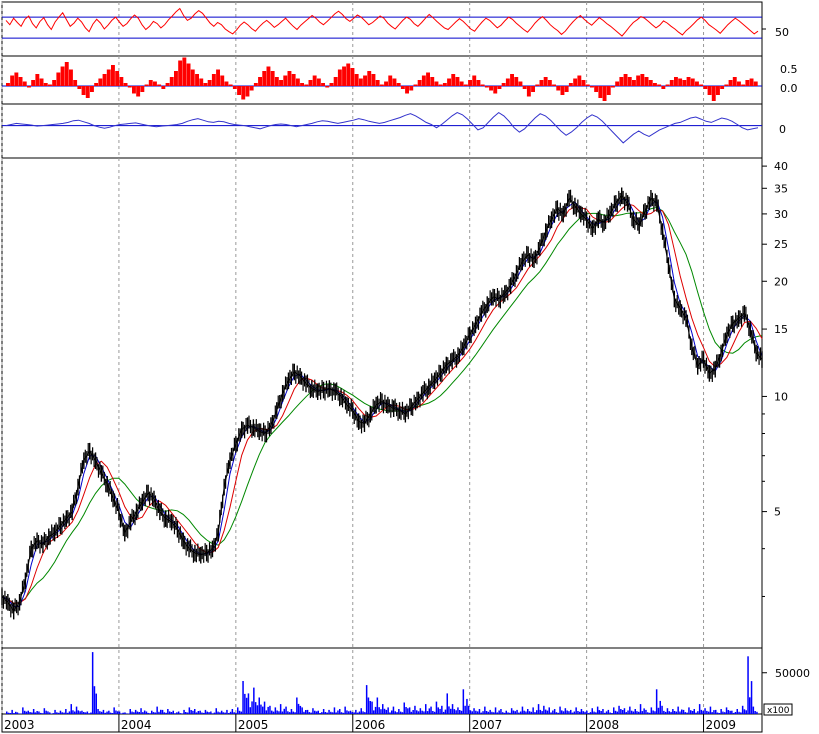 The image size is (819, 734). What do you see at coordinates (382, 29) in the screenshot?
I see `rsi-frame` at bounding box center [382, 29].